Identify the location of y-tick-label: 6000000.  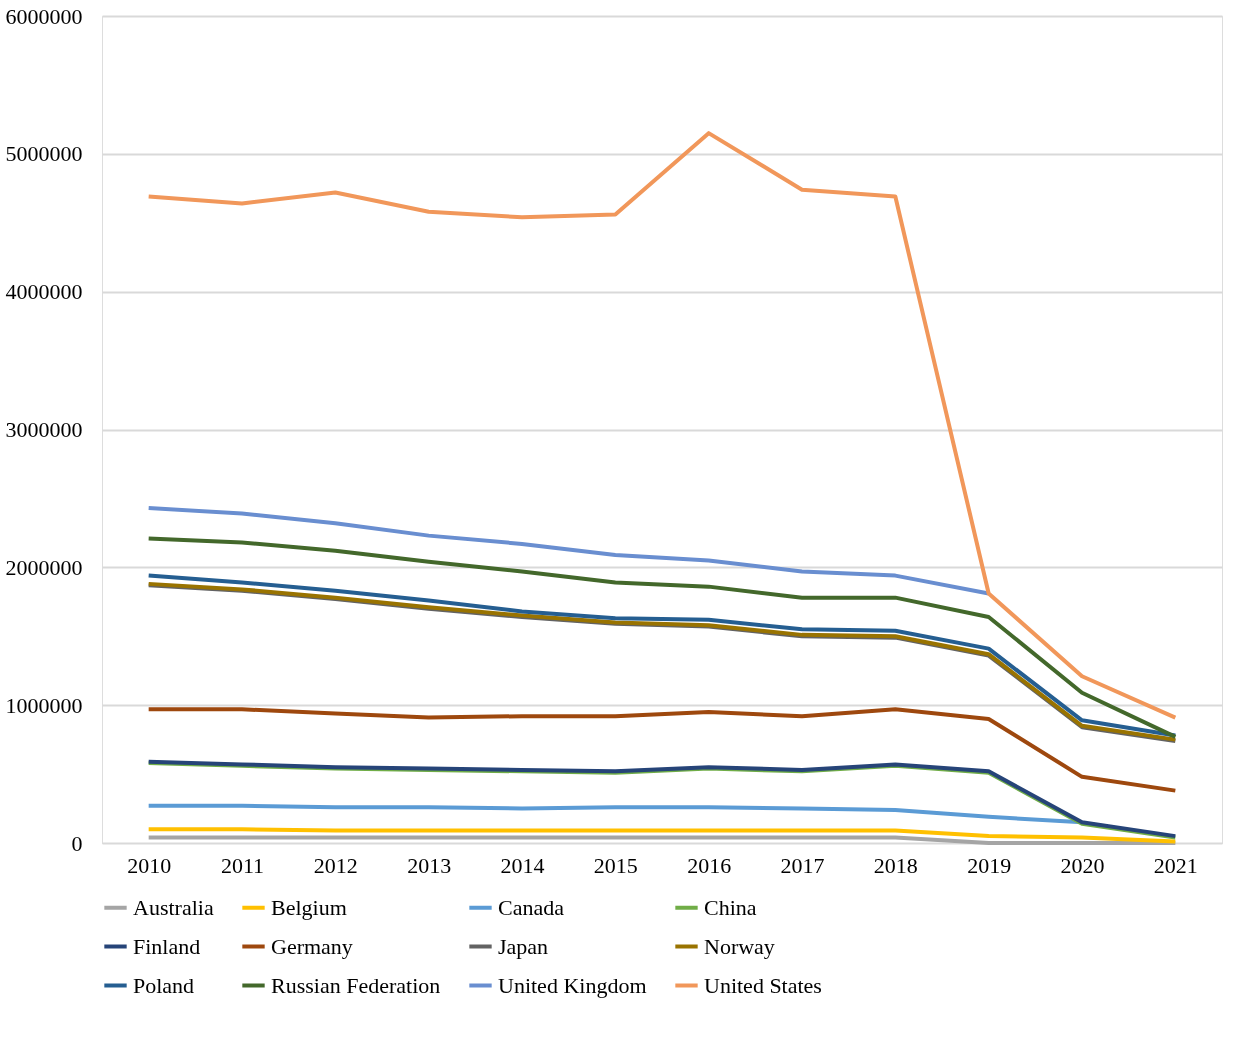
(44, 16).